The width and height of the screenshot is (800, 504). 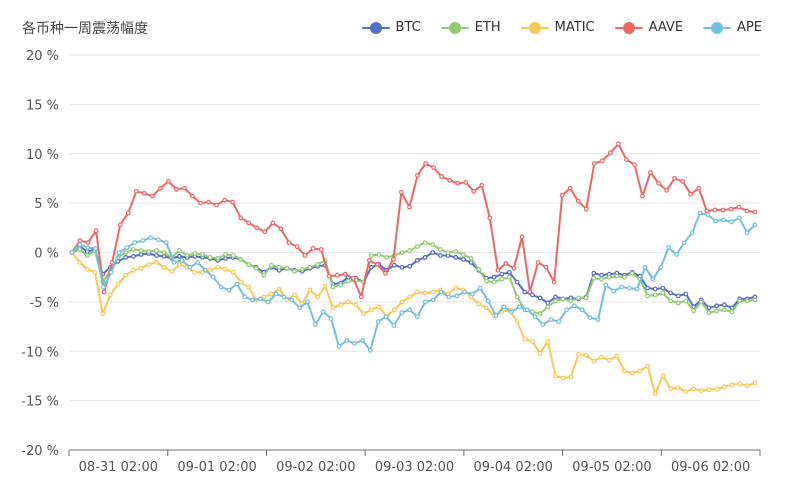 I want to click on legend: BTC ETH MATIC AAVE APE, so click(x=561, y=27).